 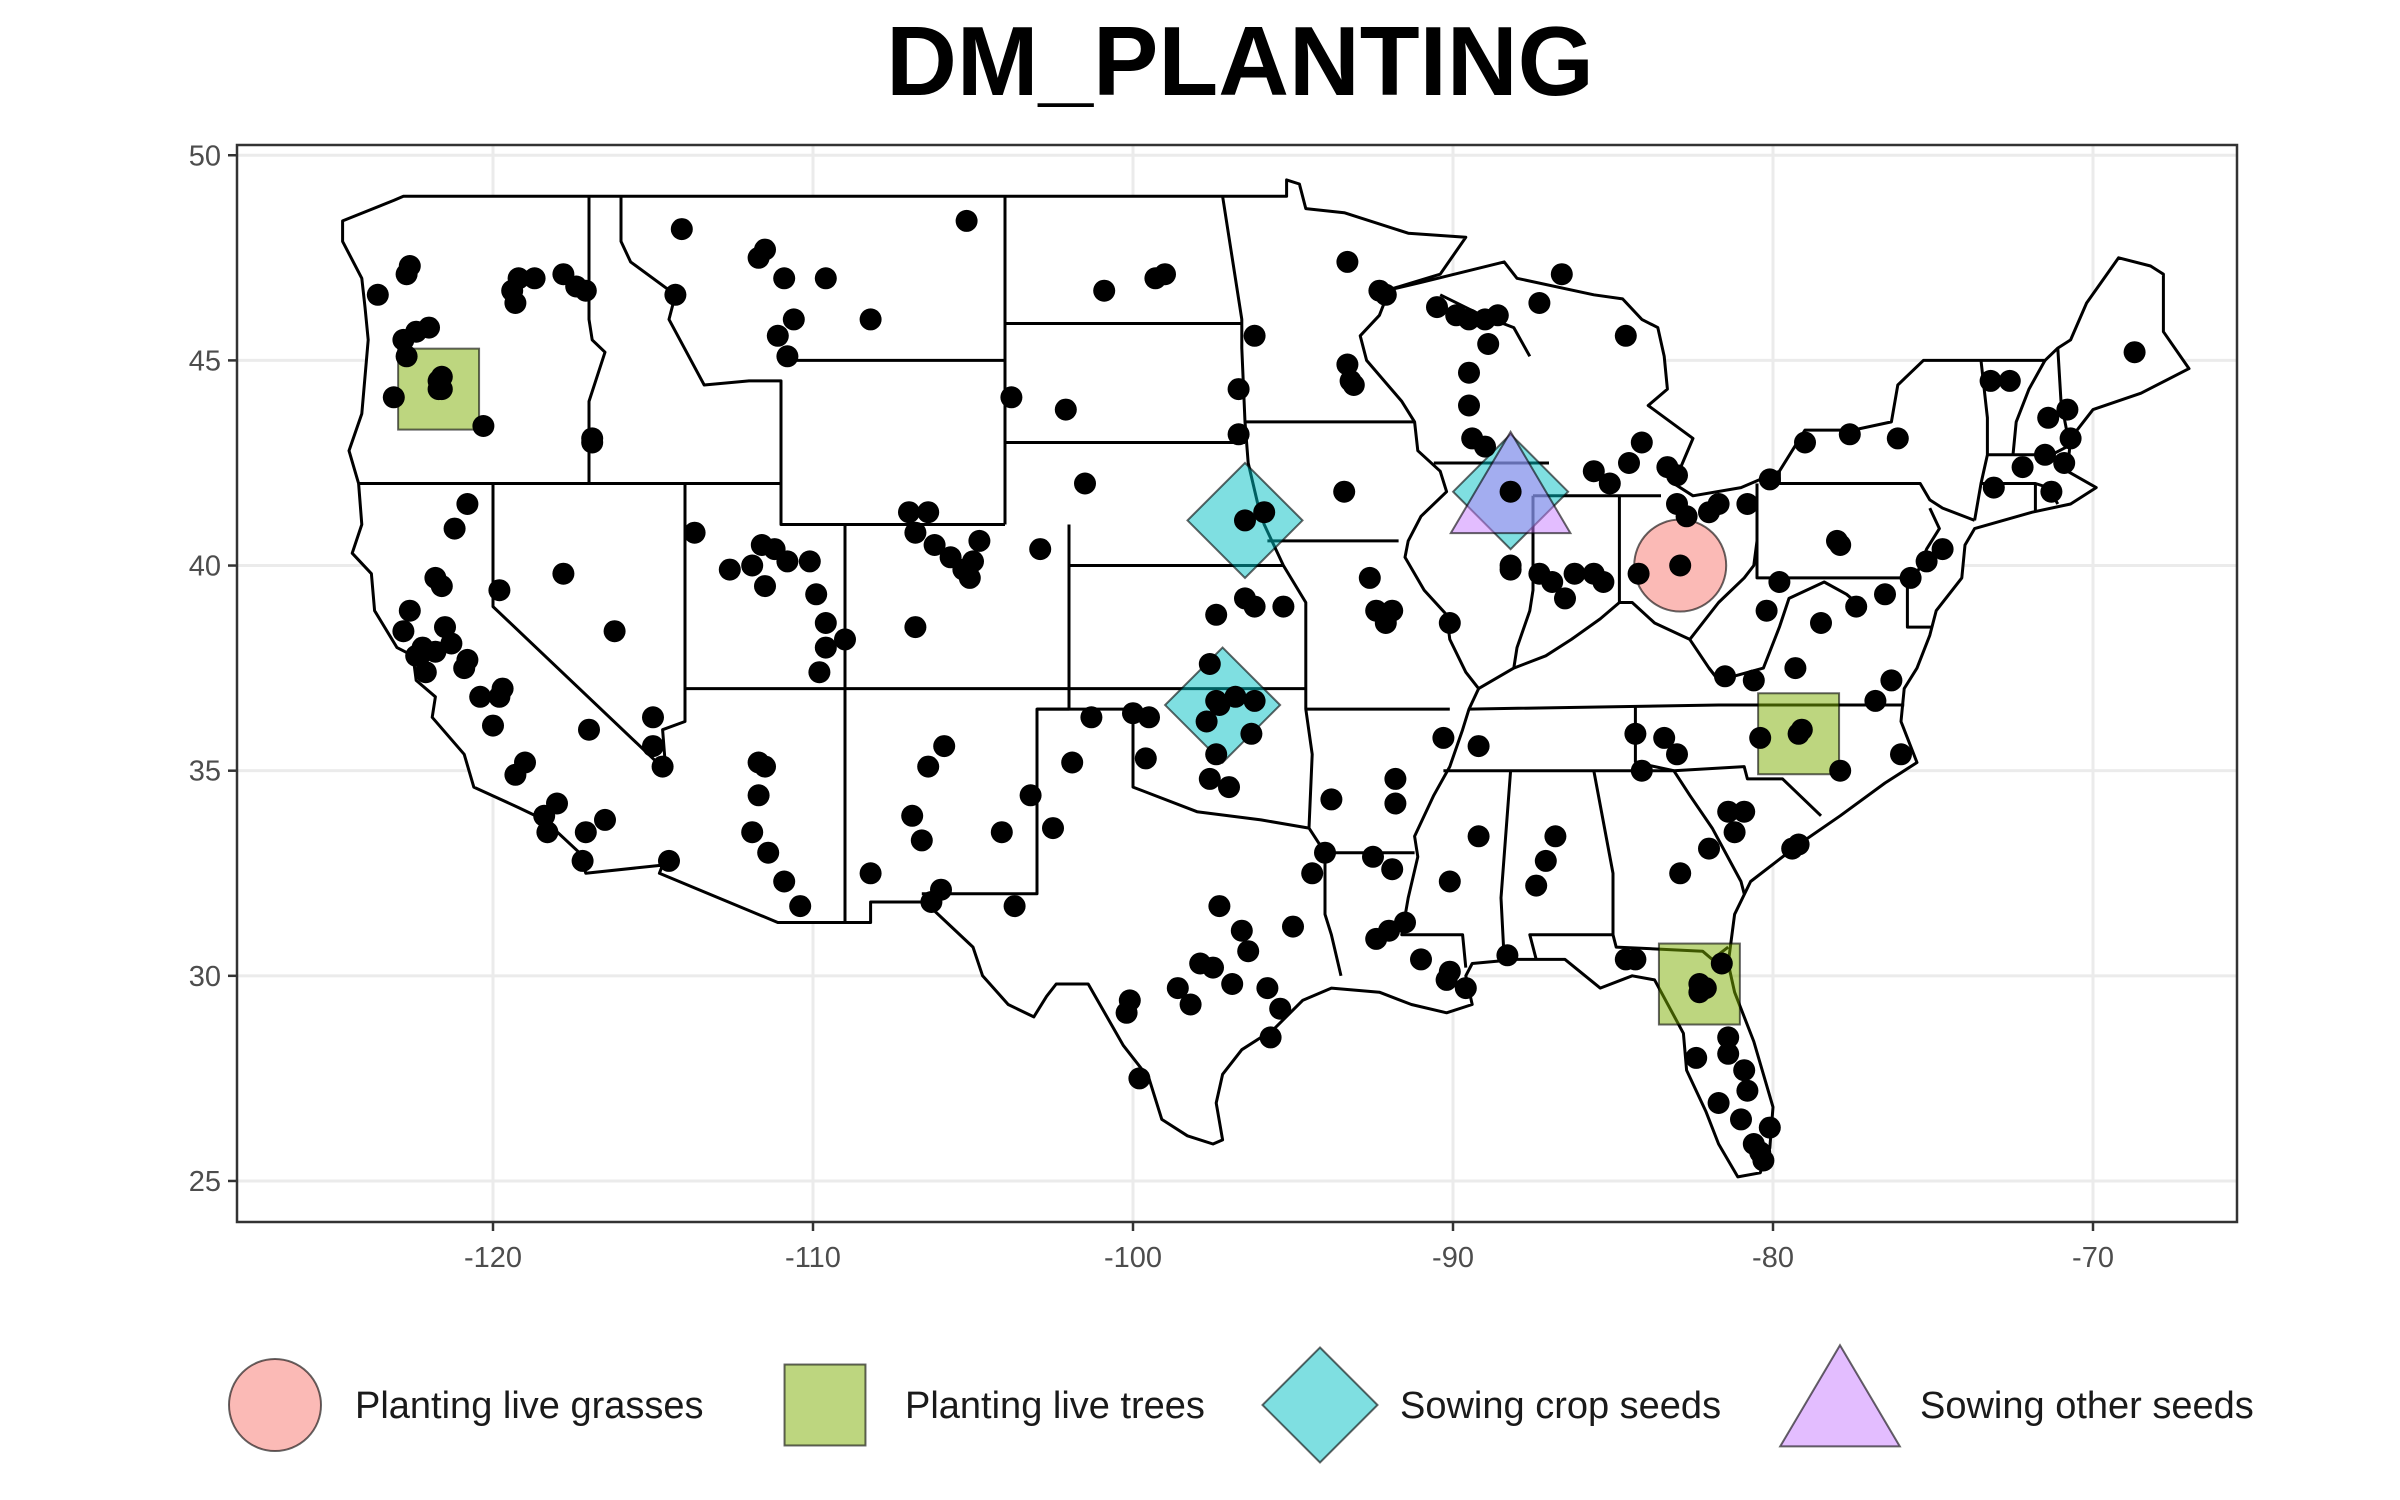 What do you see at coordinates (205, 567) in the screenshot?
I see `y-tick-label: 40` at bounding box center [205, 567].